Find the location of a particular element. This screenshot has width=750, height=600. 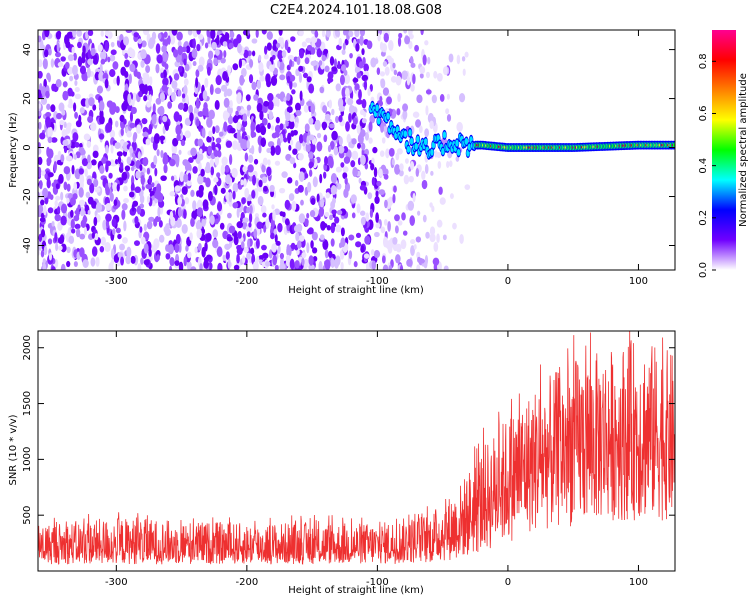

y-tick-label: 2000 is located at coordinates (27, 347).